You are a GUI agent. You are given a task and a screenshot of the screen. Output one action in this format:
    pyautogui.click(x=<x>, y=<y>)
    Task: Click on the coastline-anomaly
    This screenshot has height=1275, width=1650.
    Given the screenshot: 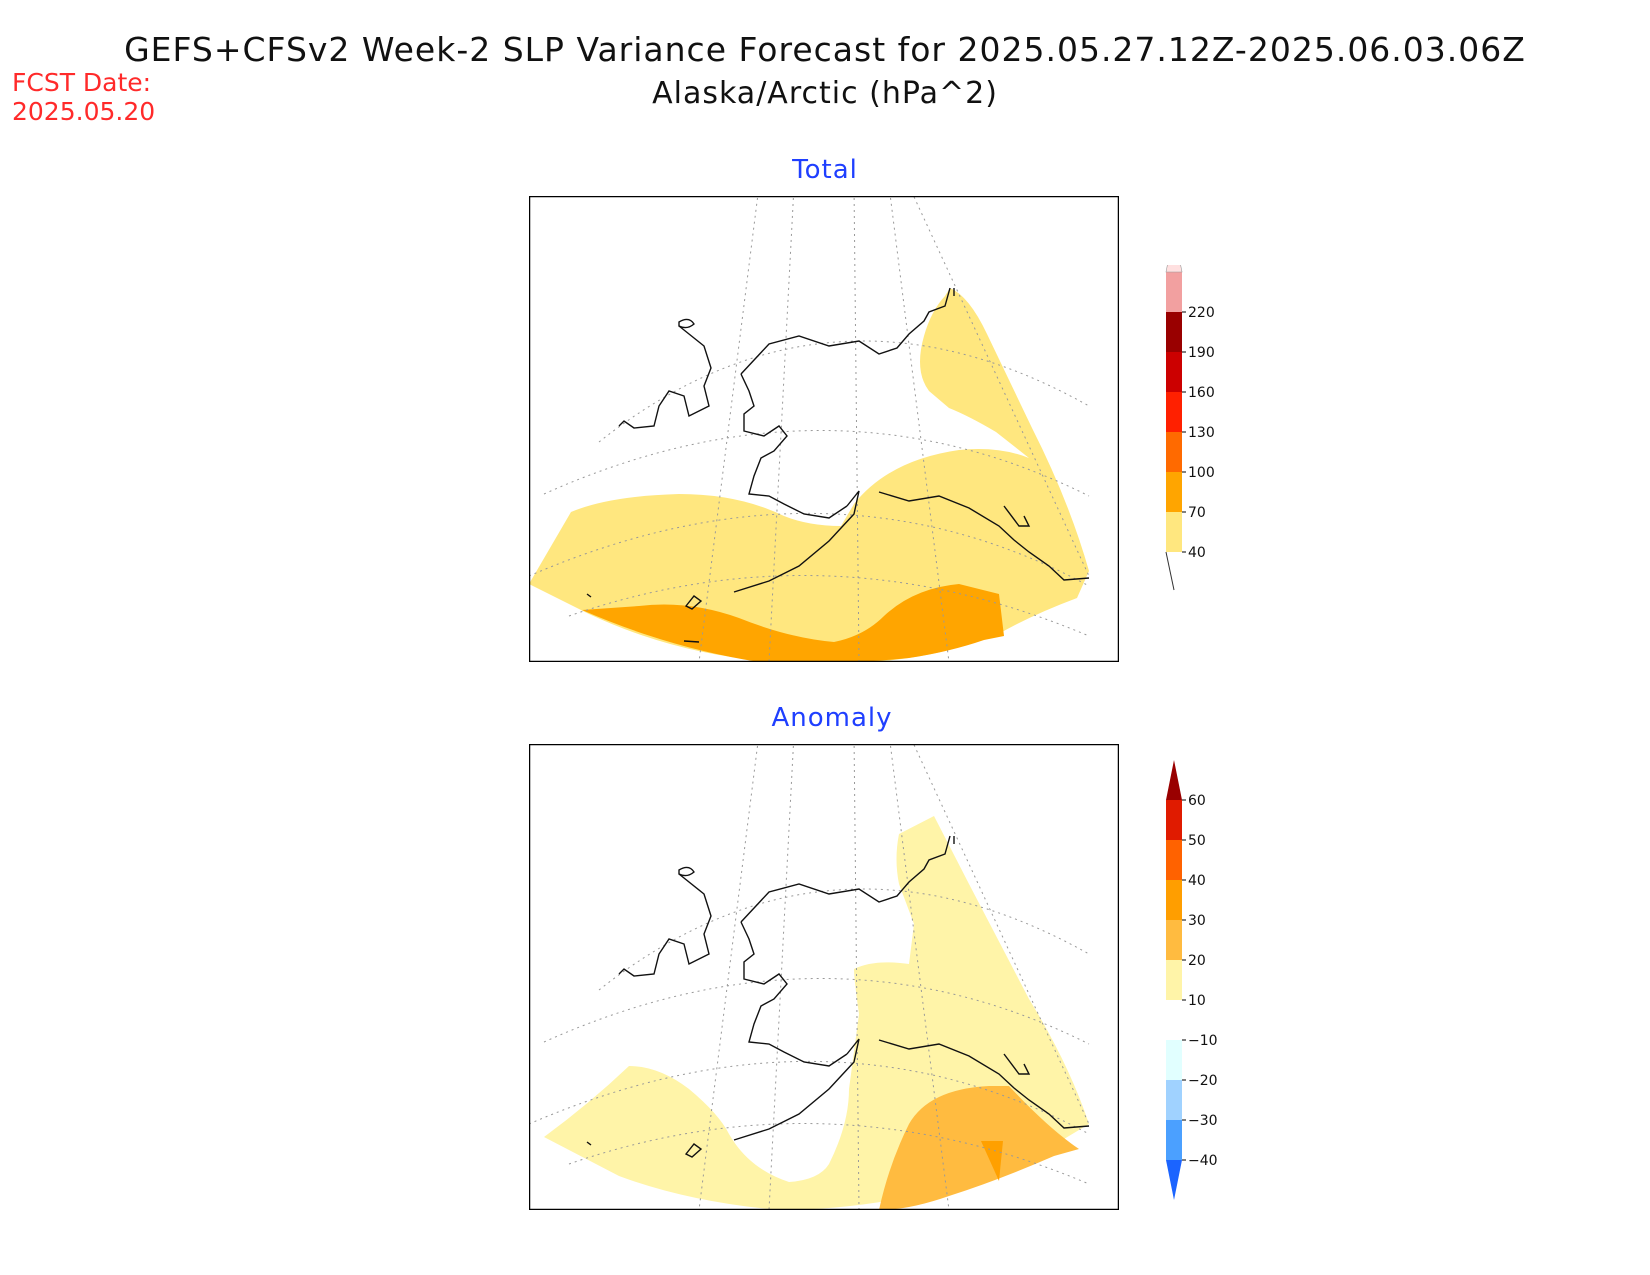 What is the action you would take?
    pyautogui.click(x=838, y=996)
    